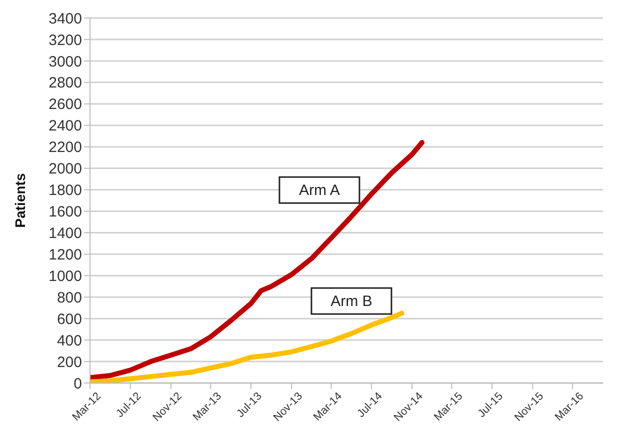 This screenshot has width=621, height=446. What do you see at coordinates (69, 341) in the screenshot?
I see `y-tick-label: 400` at bounding box center [69, 341].